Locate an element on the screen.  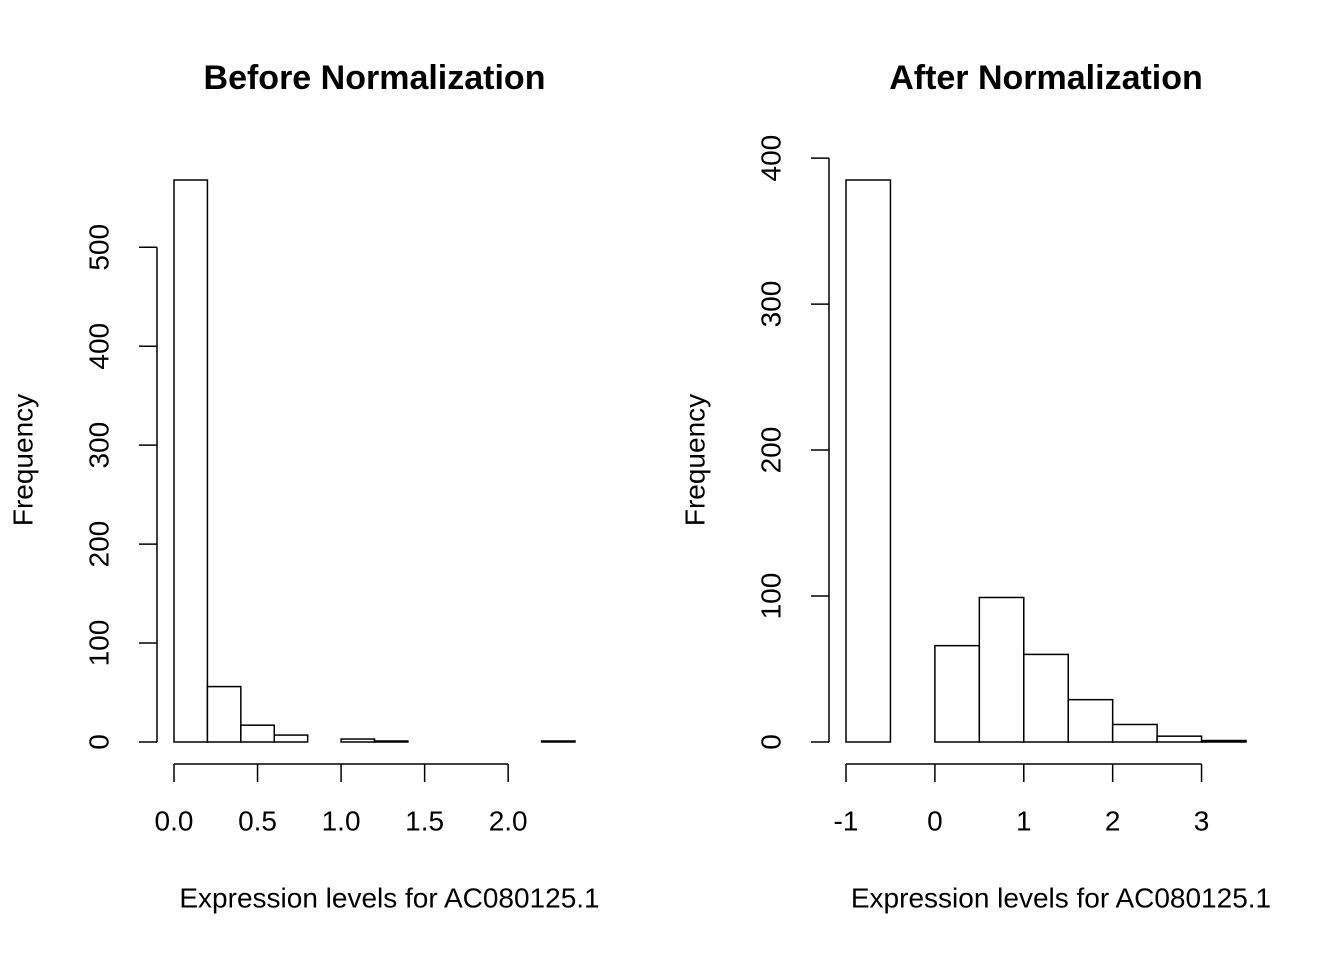
x-tick-label: 3 is located at coordinates (1202, 820).